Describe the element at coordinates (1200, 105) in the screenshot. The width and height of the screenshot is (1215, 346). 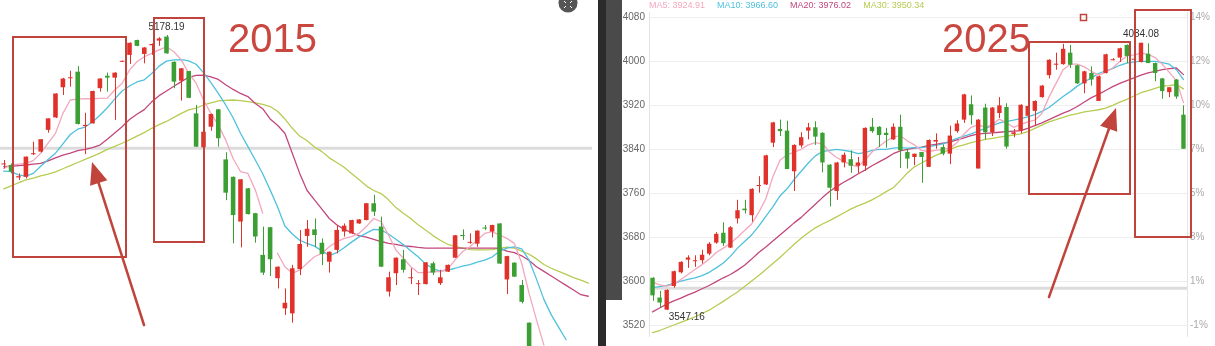
I see `y2-tick-label: 10%` at that location.